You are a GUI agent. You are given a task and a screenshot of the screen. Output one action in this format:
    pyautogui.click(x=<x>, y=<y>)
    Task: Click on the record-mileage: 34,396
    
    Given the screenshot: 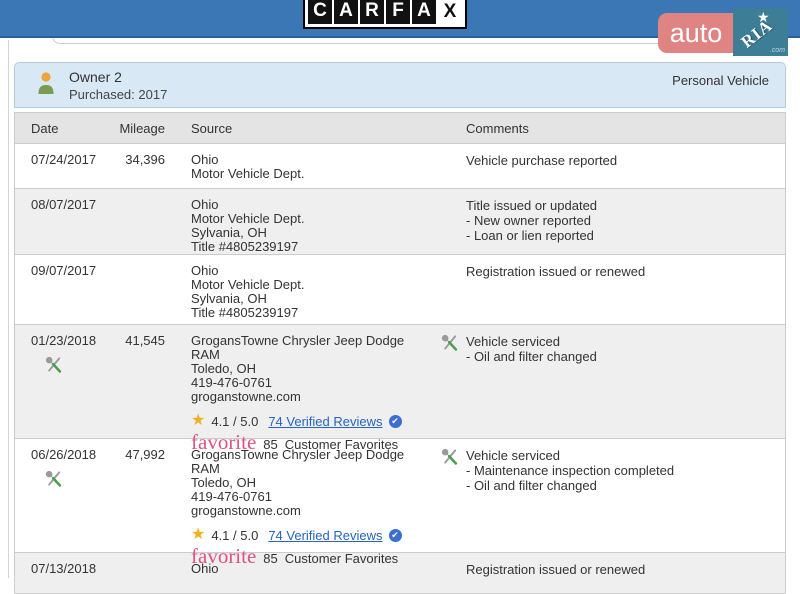 What is the action you would take?
    pyautogui.click(x=145, y=159)
    